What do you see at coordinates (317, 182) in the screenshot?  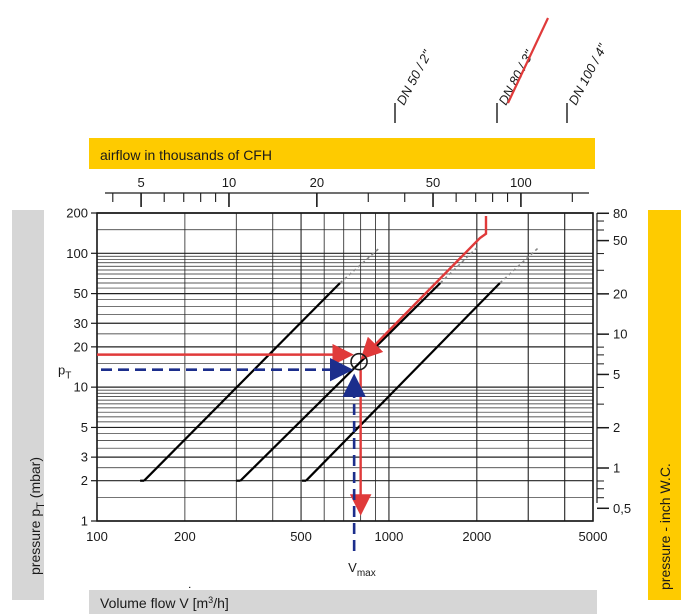 I see `x2-tick-label: 20` at bounding box center [317, 182].